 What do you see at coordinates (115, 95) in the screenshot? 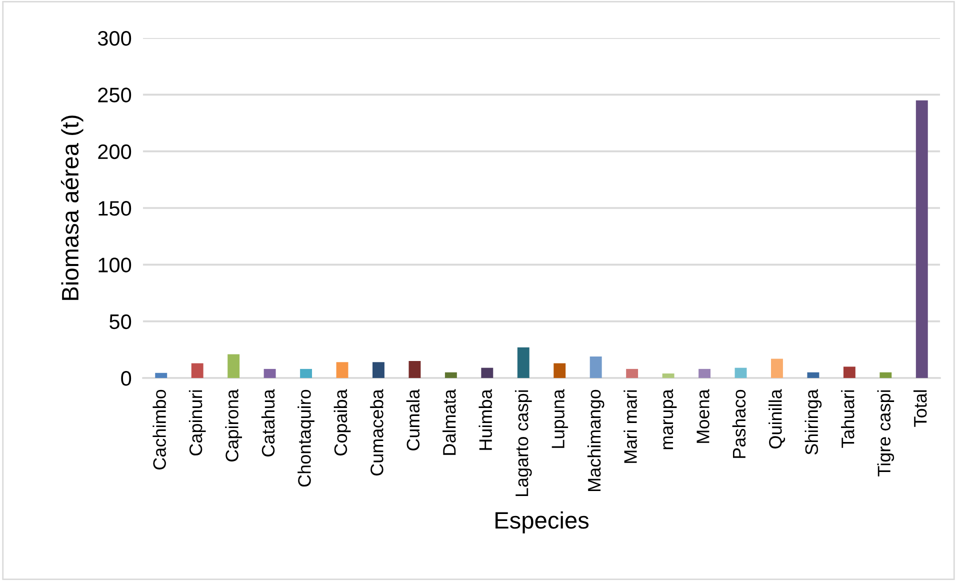
I see `y-tick-label: 250` at bounding box center [115, 95].